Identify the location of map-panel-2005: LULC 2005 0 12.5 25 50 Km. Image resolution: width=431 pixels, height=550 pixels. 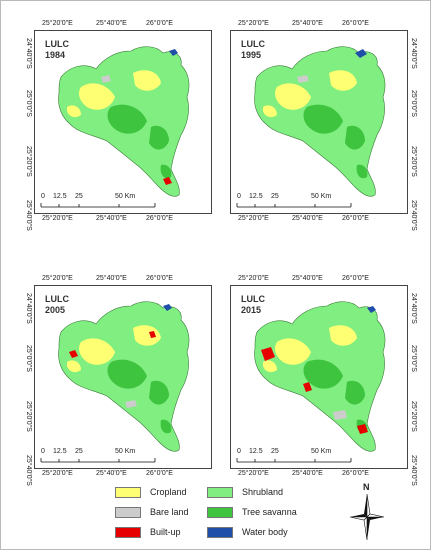
(123, 377).